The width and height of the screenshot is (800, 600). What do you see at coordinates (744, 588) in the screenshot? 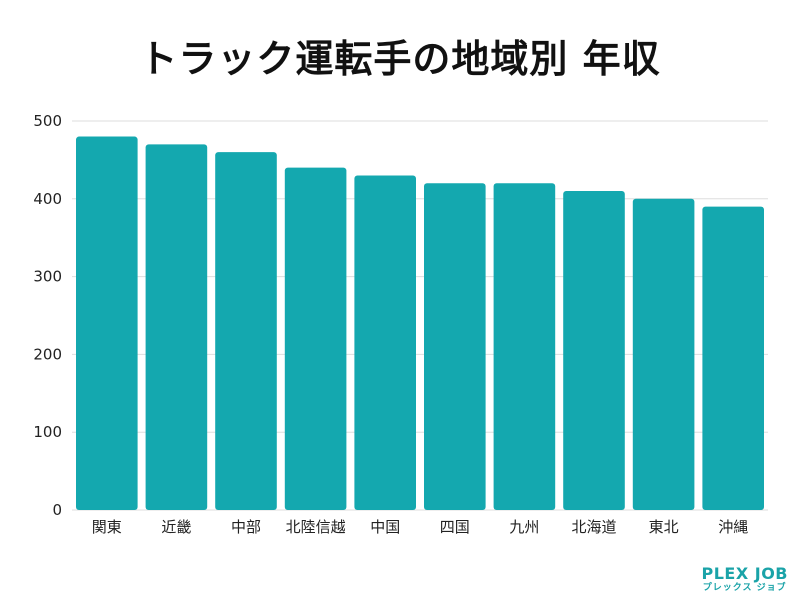
I see `logo-sub-text: プレックス ジョブ` at bounding box center [744, 588].